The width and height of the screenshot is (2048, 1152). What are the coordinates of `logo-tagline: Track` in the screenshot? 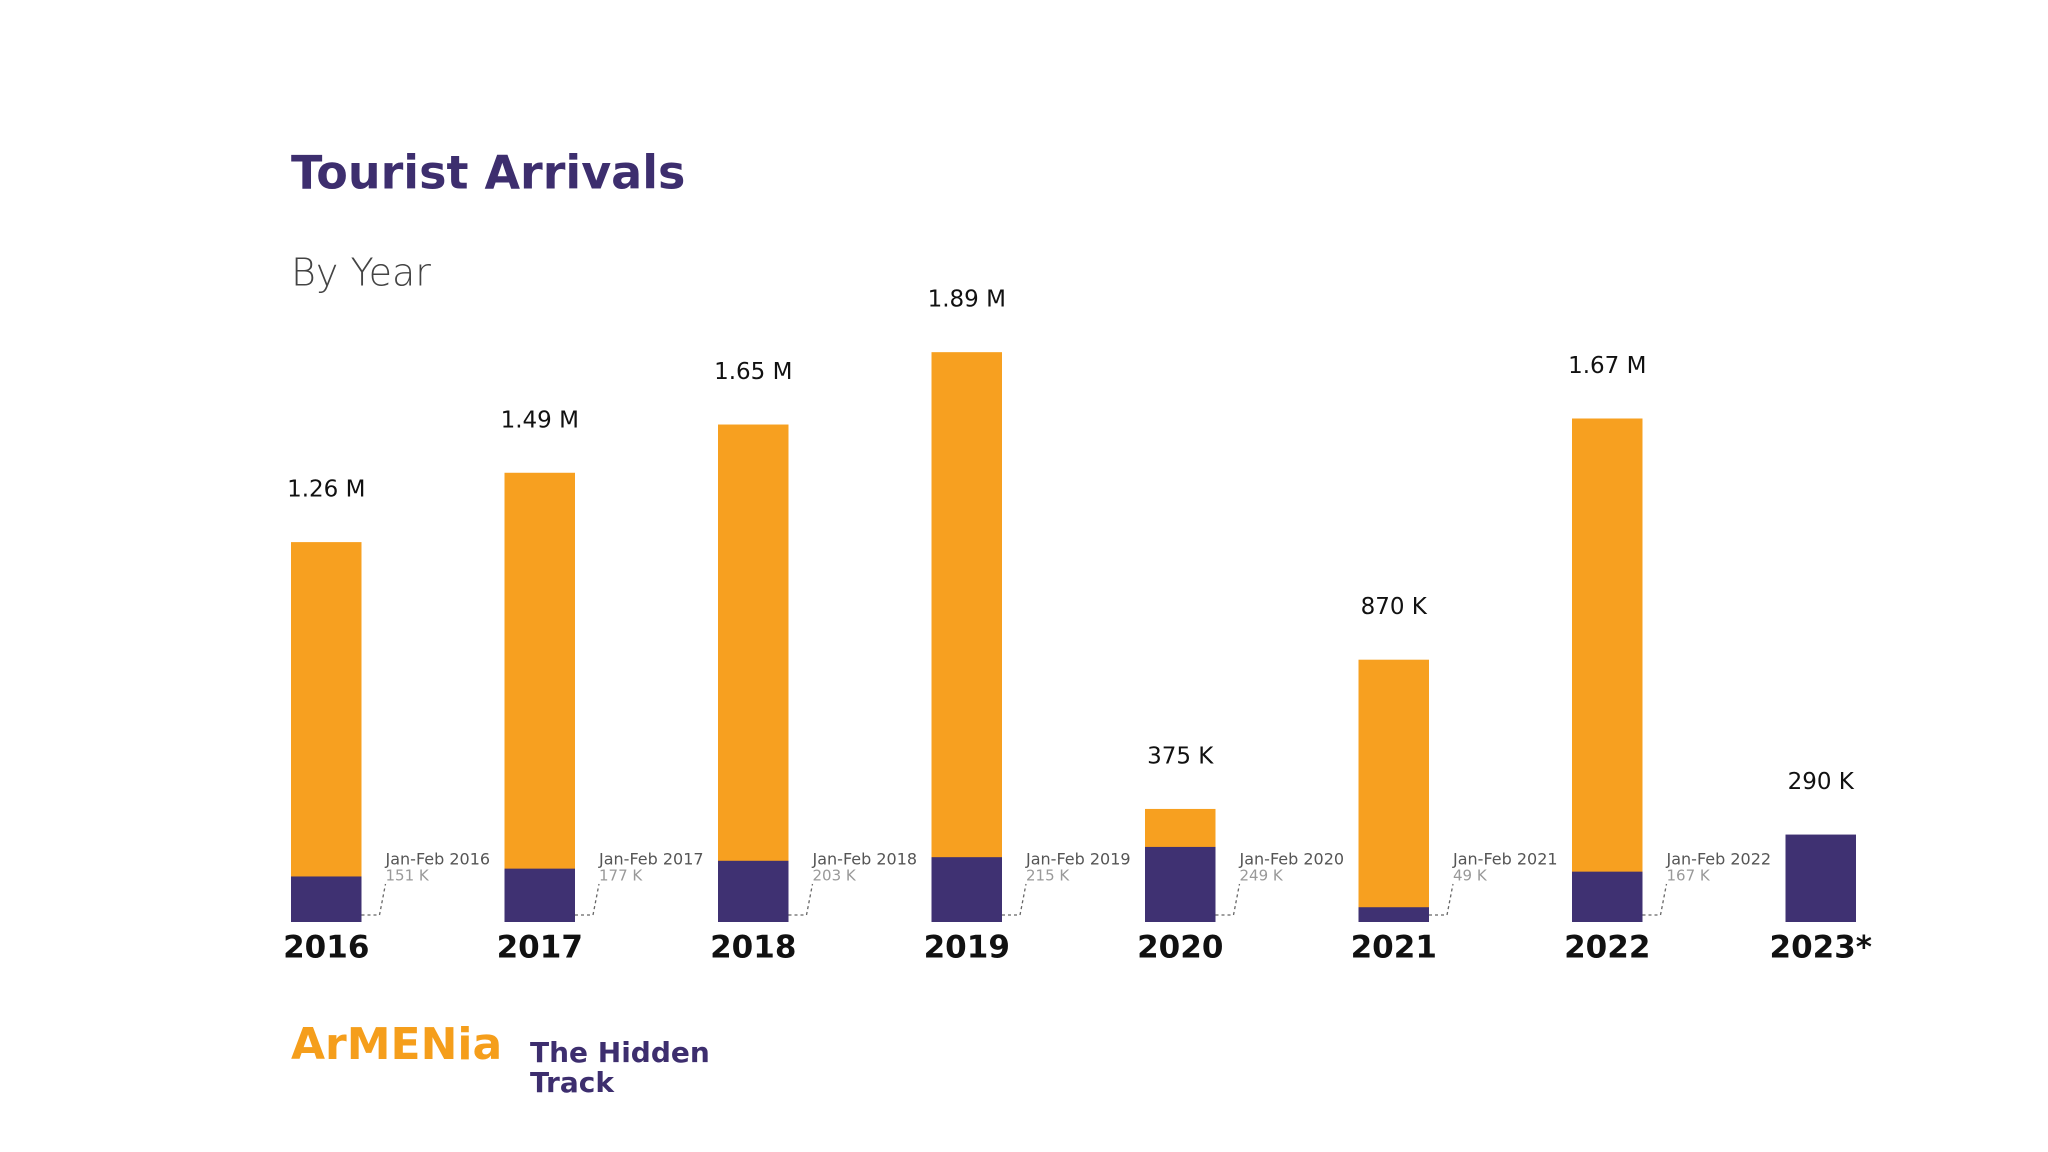 It's located at (572, 1082).